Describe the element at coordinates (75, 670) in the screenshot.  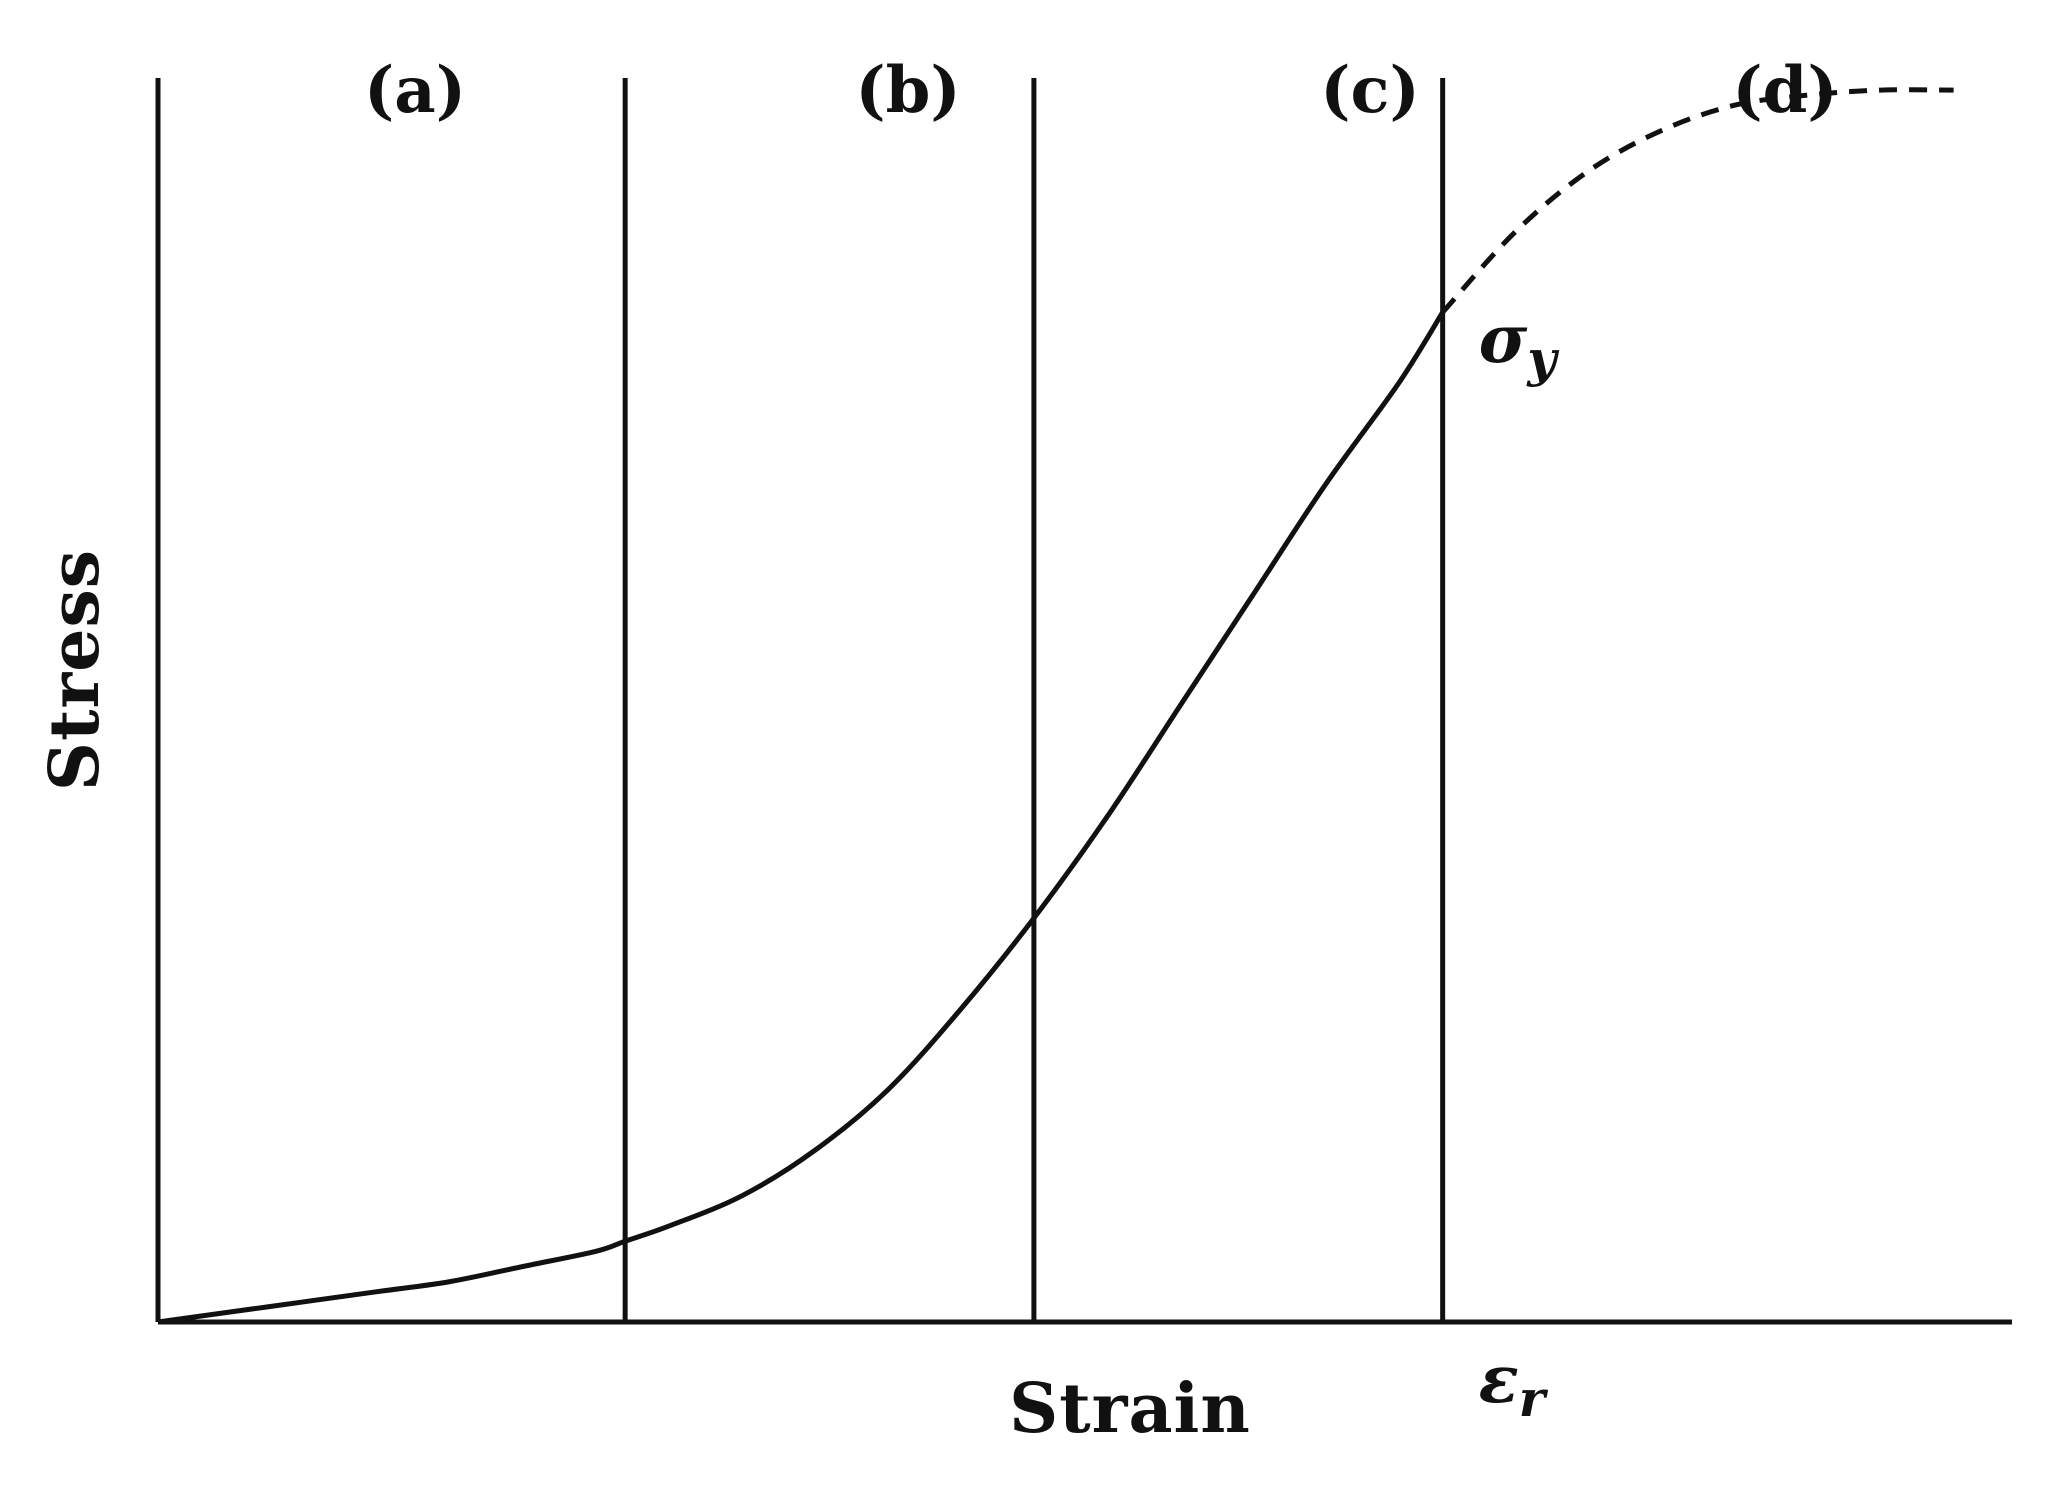
I see `y-axis-title: Stress` at that location.